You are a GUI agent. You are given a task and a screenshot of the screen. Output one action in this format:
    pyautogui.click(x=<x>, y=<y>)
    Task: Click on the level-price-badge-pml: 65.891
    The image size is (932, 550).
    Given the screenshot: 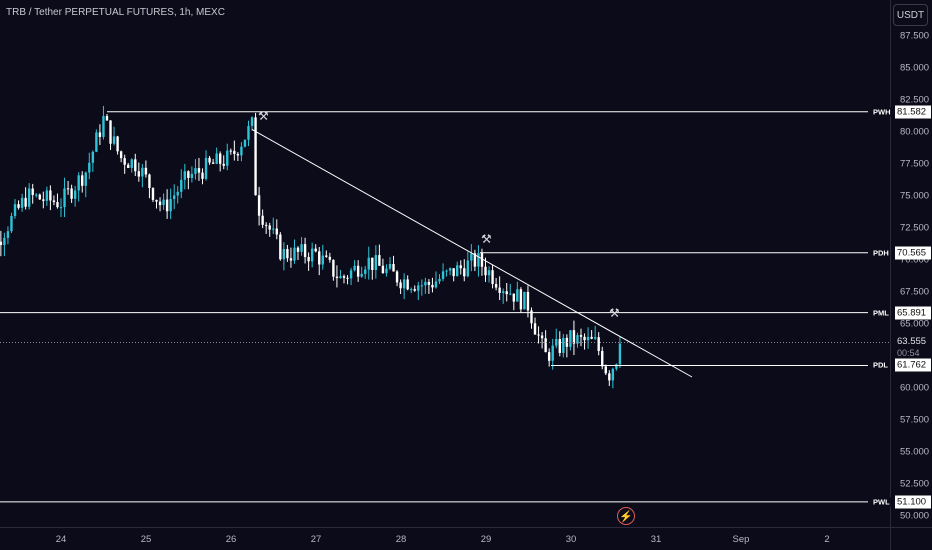 What is the action you would take?
    pyautogui.click(x=913, y=313)
    